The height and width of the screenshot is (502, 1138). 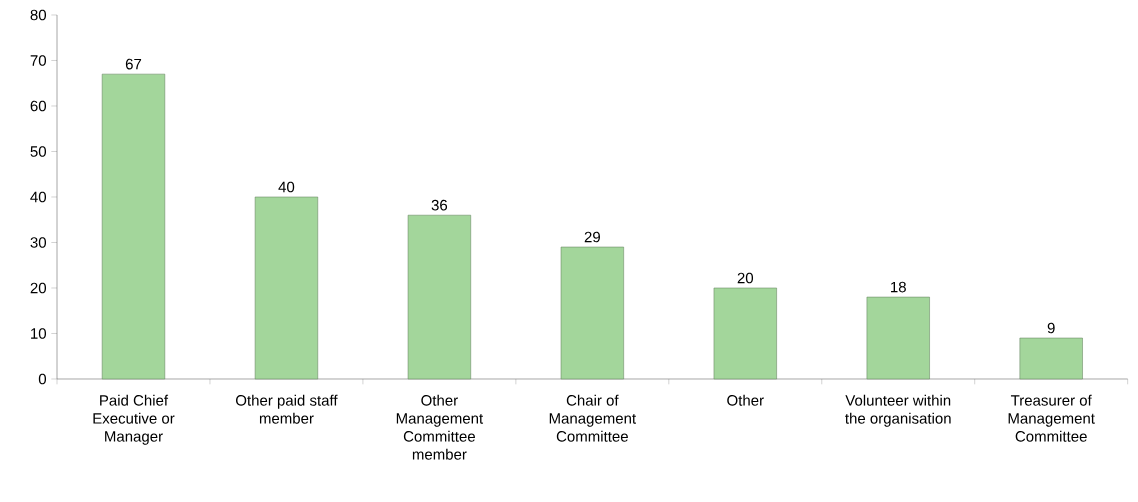 What do you see at coordinates (1051, 328) in the screenshot?
I see `data-label: 9` at bounding box center [1051, 328].